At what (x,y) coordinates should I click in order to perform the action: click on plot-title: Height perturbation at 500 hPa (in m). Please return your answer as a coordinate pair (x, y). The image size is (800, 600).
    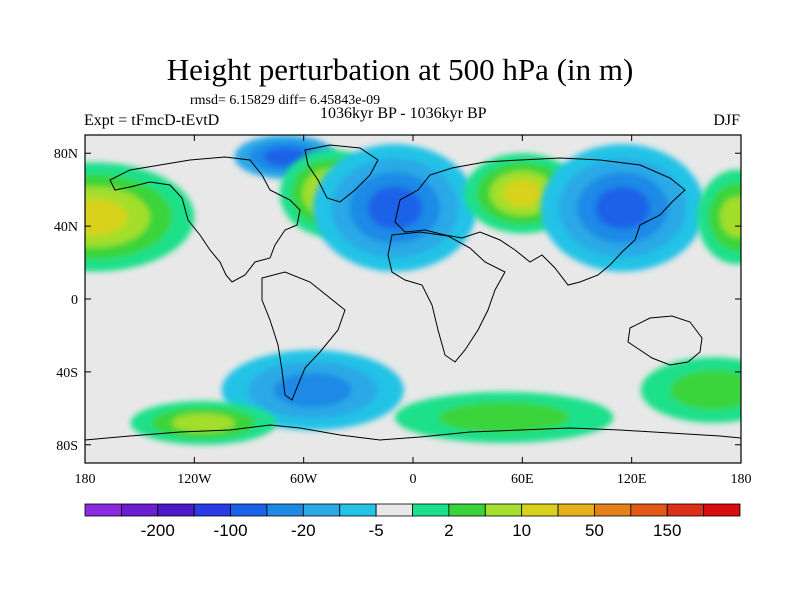
    Looking at the image, I should click on (400, 69).